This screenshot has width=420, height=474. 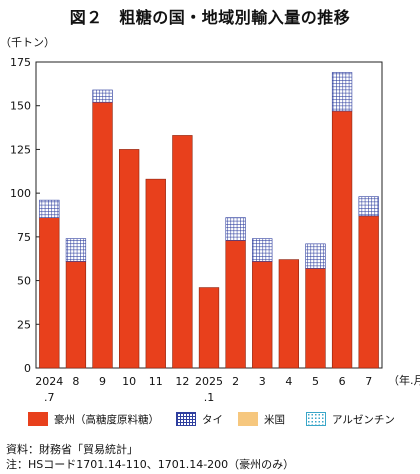 I want to click on legend-swatch-thailand, so click(x=186, y=419).